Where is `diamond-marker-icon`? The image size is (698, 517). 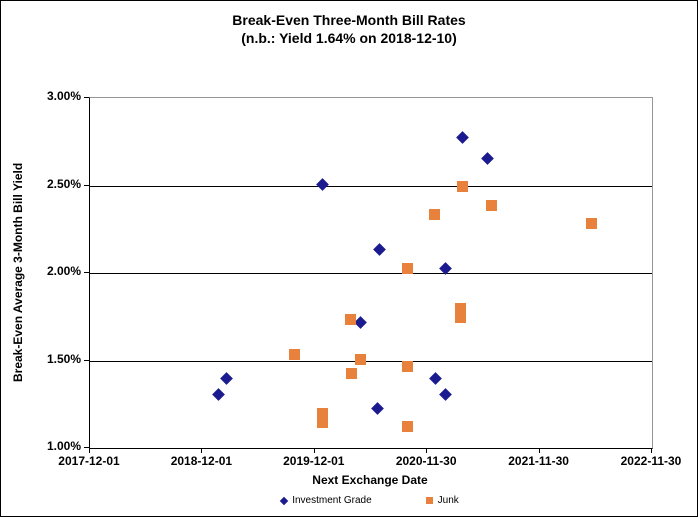 diamond-marker-icon is located at coordinates (284, 500).